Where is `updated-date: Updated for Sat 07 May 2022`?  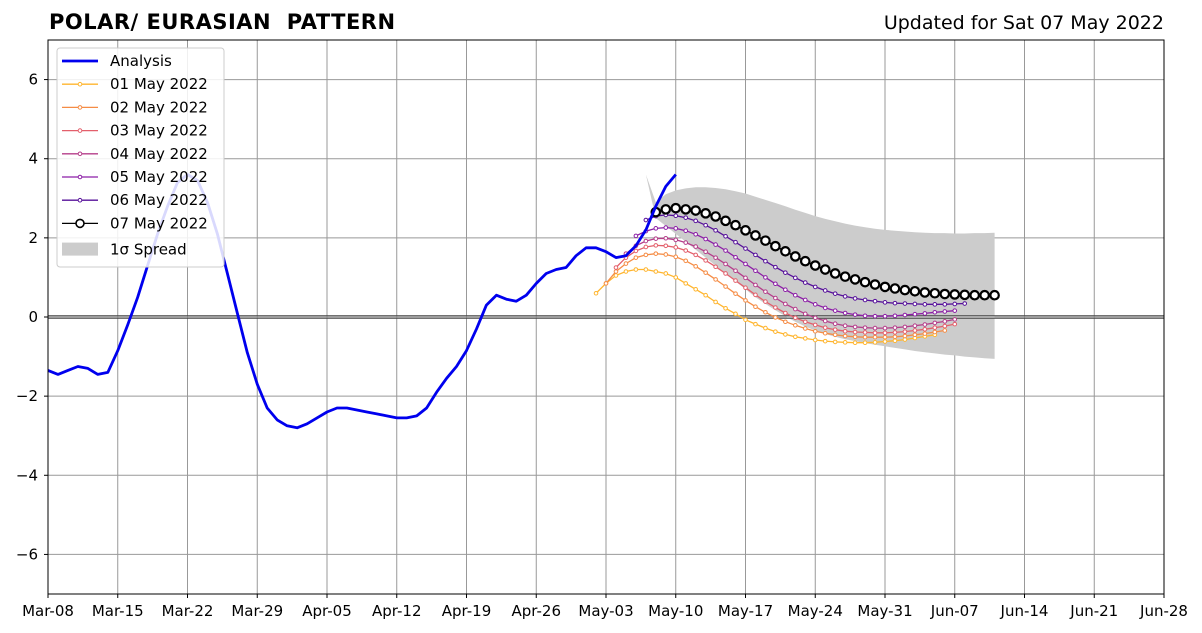 updated-date: Updated for Sat 07 May 2022 is located at coordinates (1023, 23).